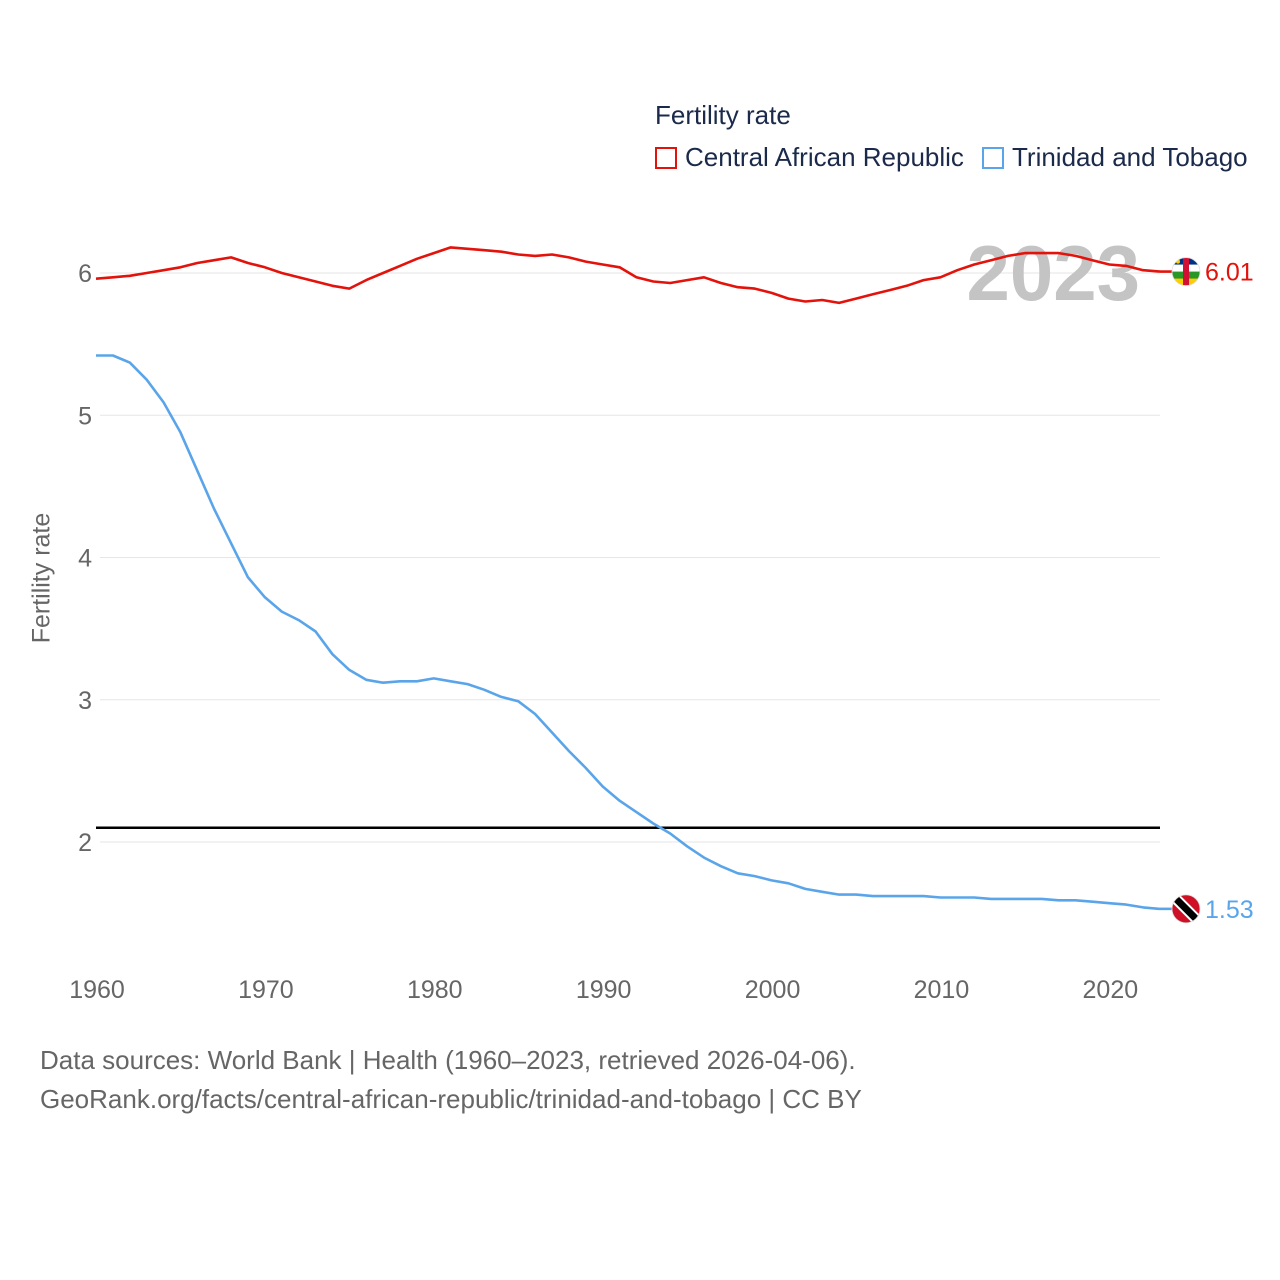 Image resolution: width=1280 pixels, height=1280 pixels. I want to click on flag-trinidad-and-tobago-icon, so click(1186, 909).